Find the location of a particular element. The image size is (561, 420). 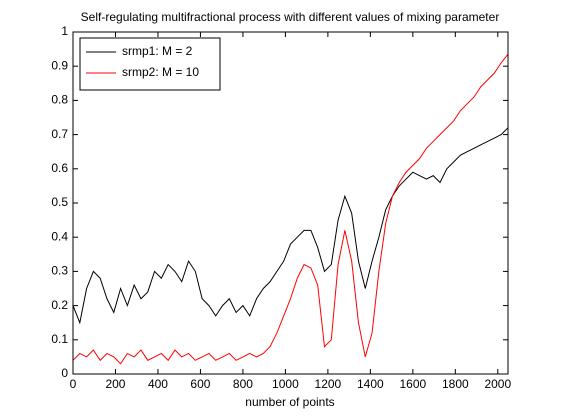

x-tick-label: 1000 is located at coordinates (285, 384).